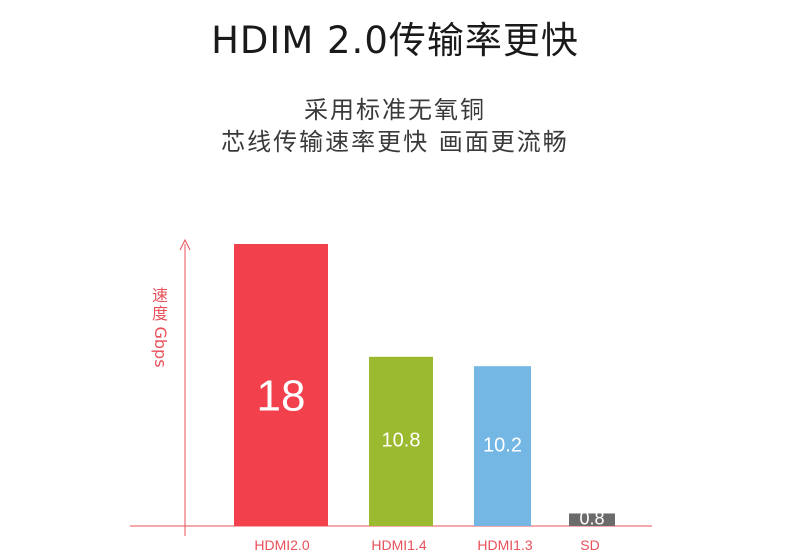  I want to click on page-title: HDIM 2.0传输率更快, so click(395, 40).